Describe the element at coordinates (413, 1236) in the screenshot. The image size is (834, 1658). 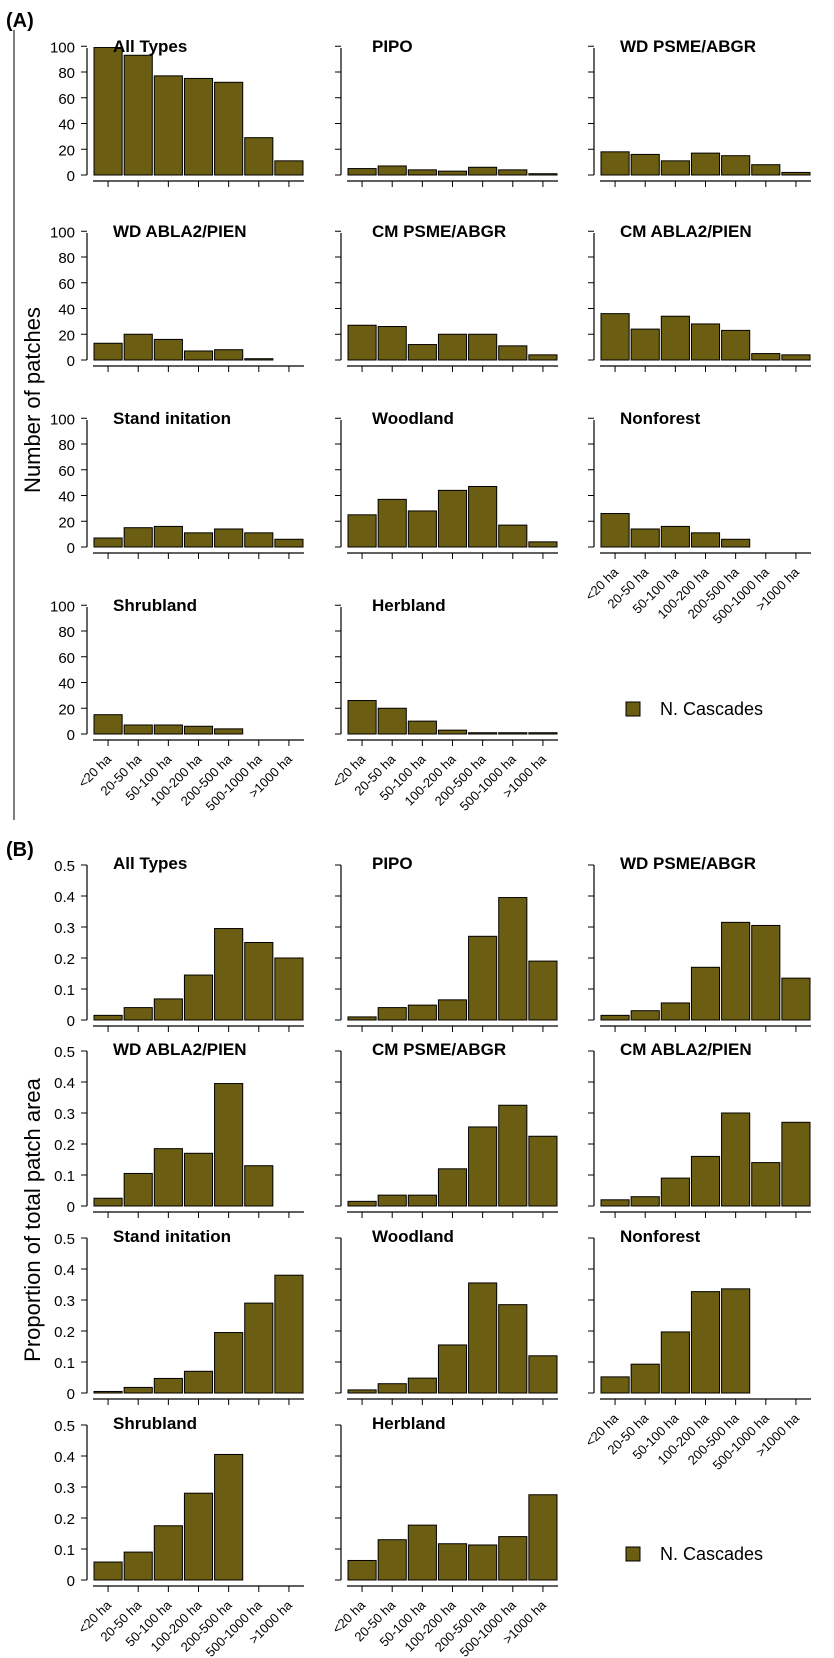
I see `subplot-title: Woodland` at that location.